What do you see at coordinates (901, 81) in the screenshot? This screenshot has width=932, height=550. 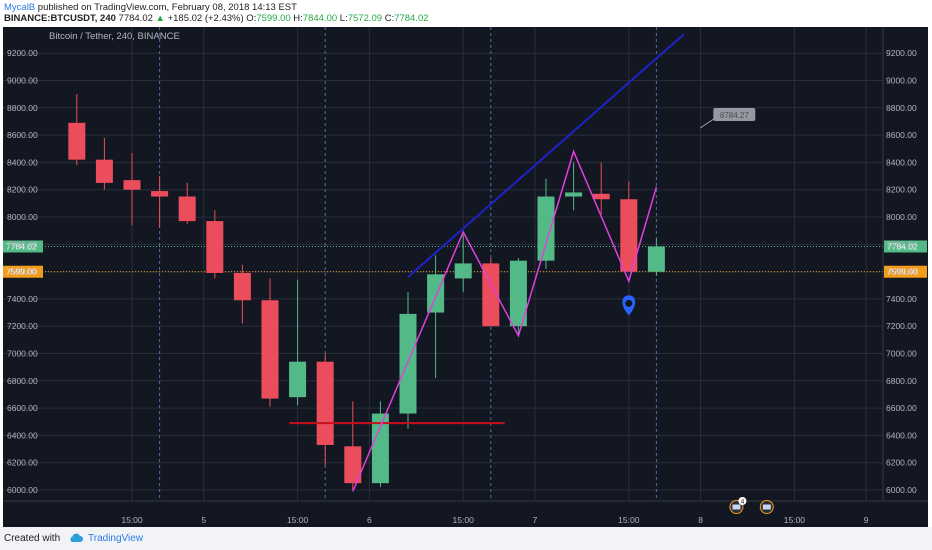 I see `y-tick-label-right: 9000.00` at bounding box center [901, 81].